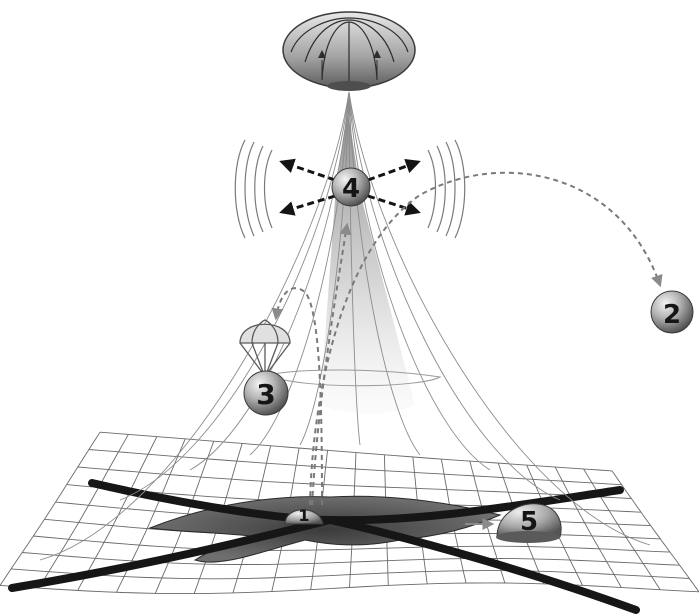 The height and width of the screenshot is (615, 699). I want to click on radiating-arrows, so click(350, 187).